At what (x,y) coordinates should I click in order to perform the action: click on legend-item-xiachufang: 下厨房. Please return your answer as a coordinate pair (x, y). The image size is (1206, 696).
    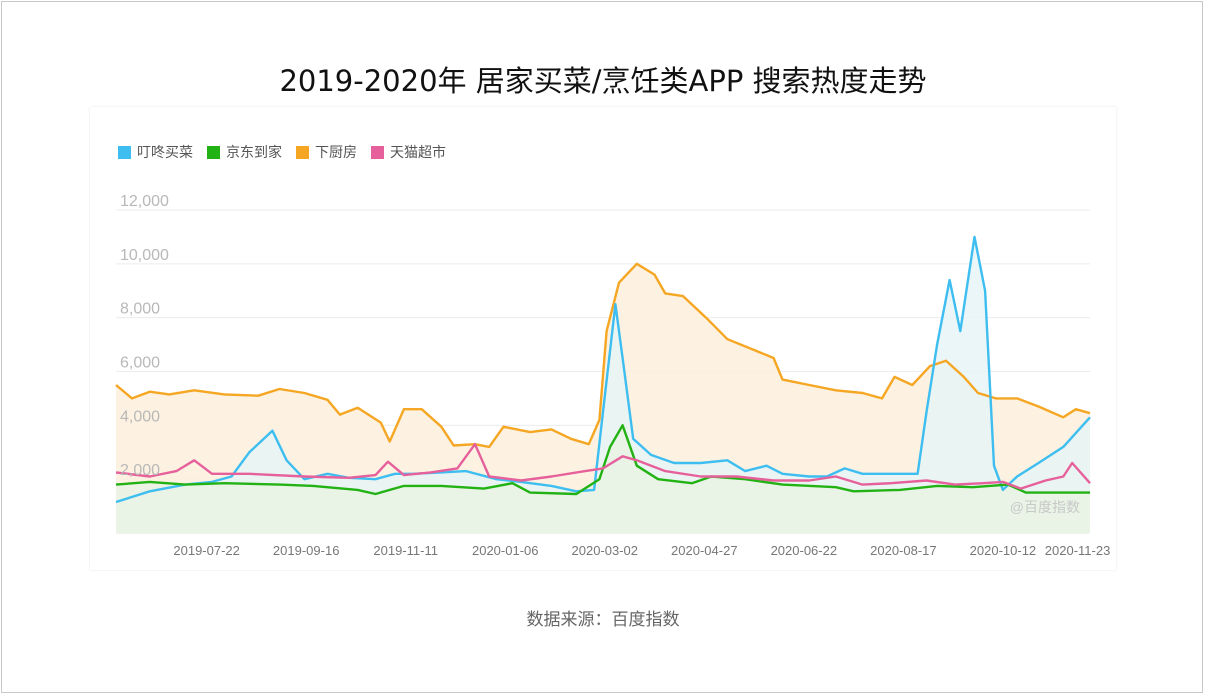
    Looking at the image, I should click on (326, 152).